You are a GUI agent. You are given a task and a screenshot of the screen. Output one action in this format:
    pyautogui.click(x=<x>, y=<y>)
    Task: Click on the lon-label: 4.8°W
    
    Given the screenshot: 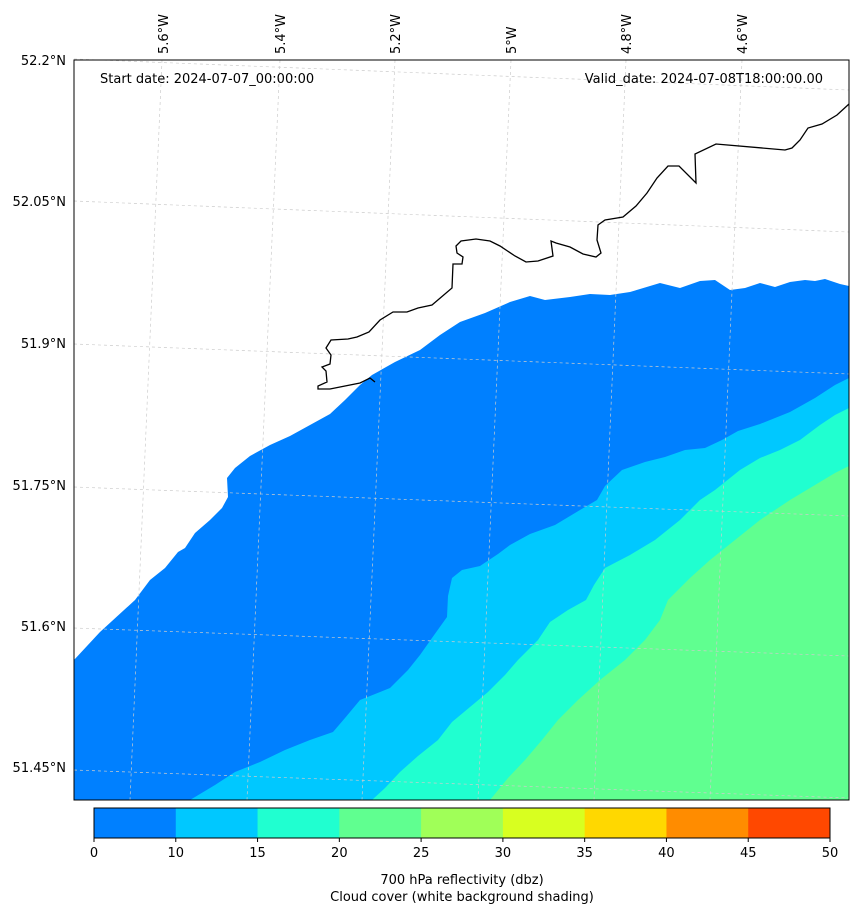 What is the action you would take?
    pyautogui.click(x=627, y=34)
    